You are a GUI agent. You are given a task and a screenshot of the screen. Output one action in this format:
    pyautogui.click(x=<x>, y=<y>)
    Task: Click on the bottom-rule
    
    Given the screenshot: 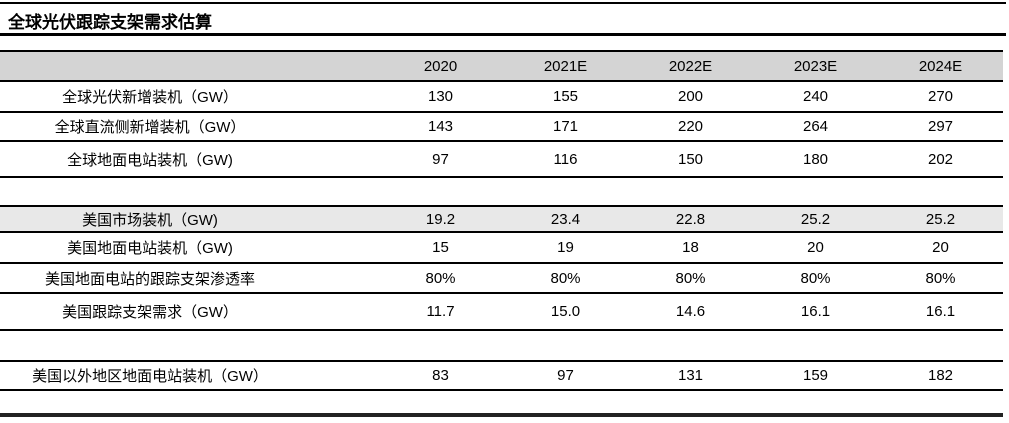 What is the action you would take?
    pyautogui.click(x=501, y=415)
    